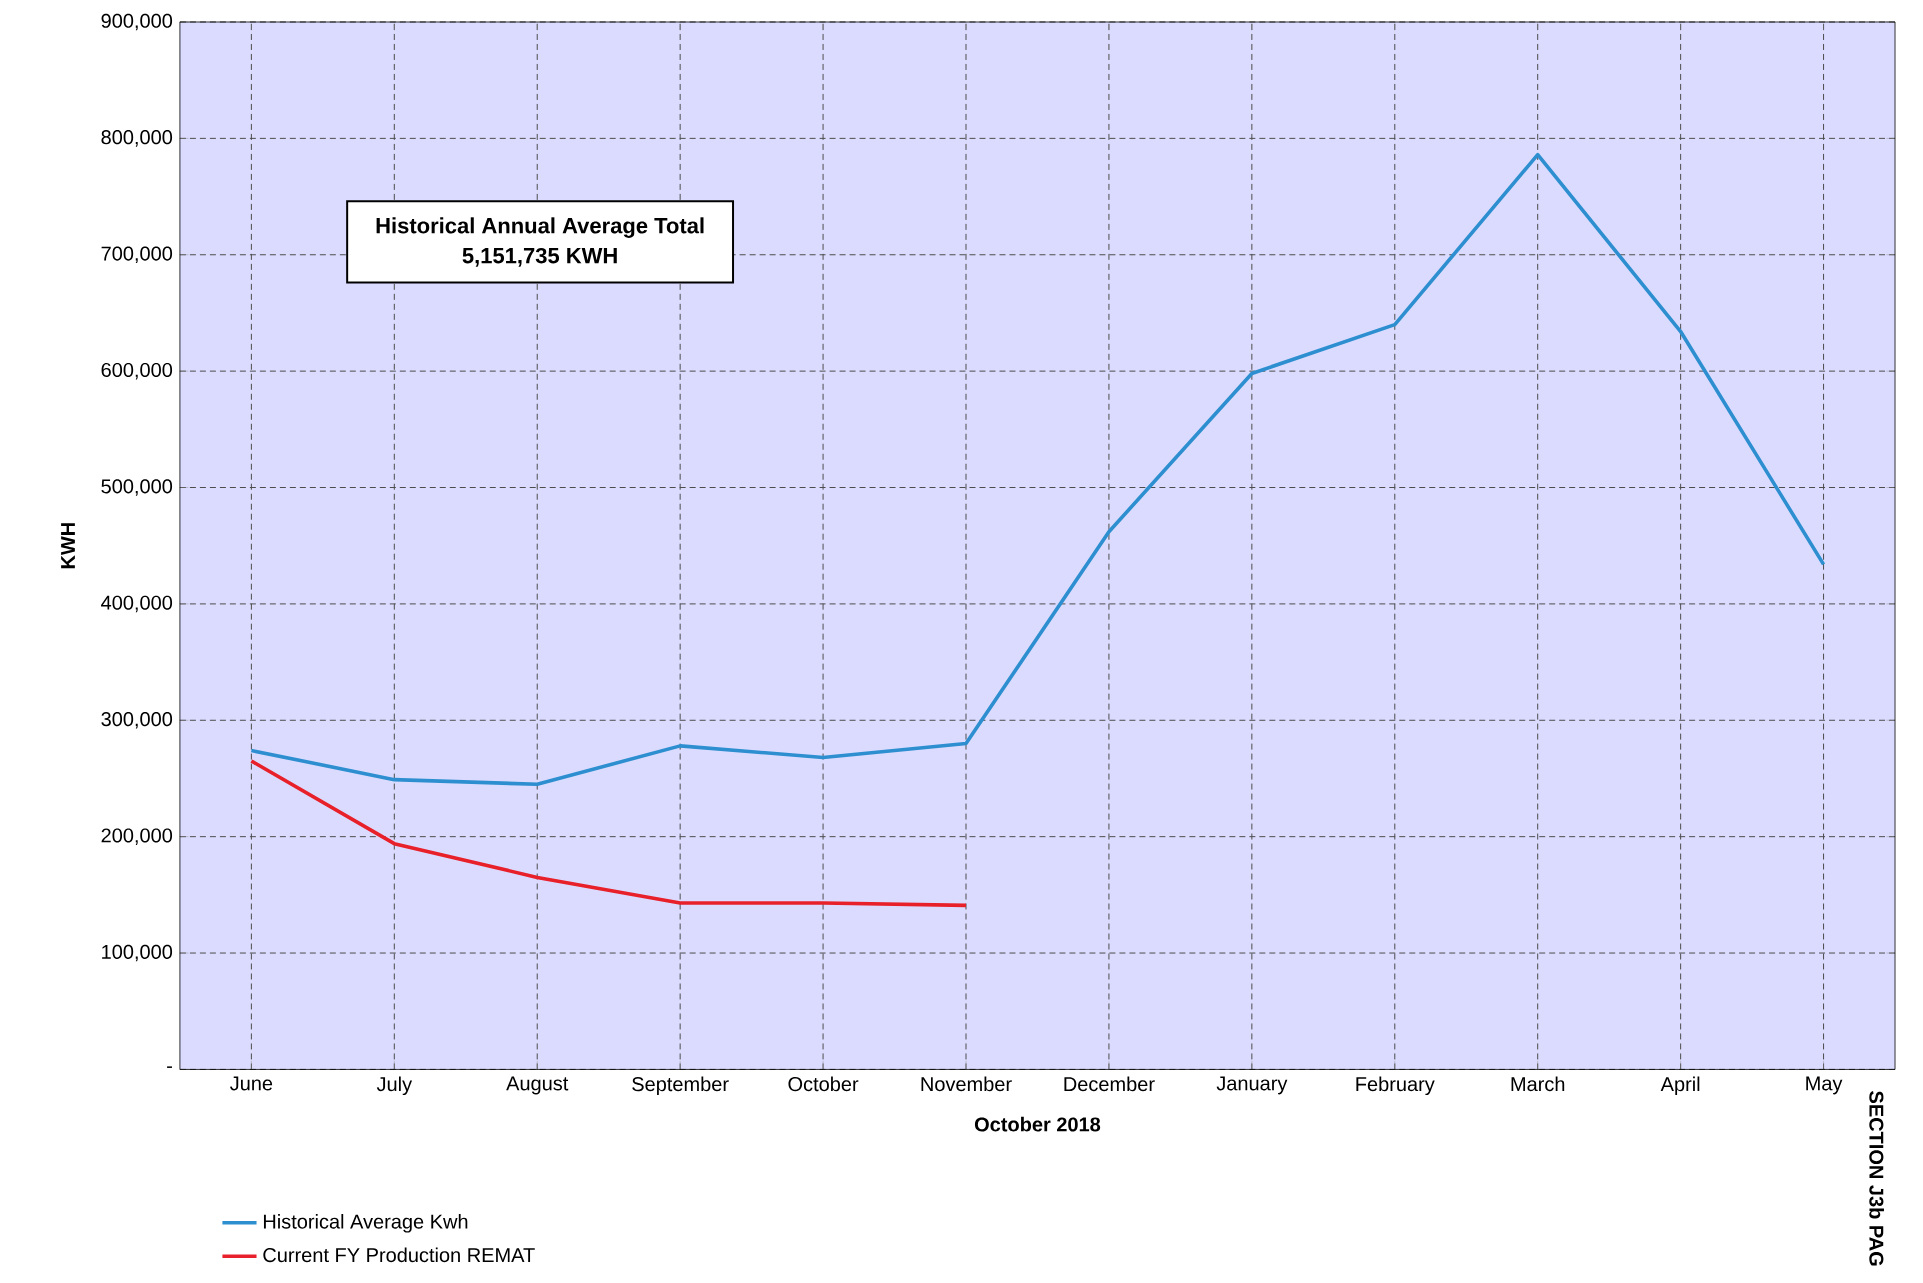  Describe the element at coordinates (394, 1085) in the screenshot. I see `x-tick-label: July` at that location.